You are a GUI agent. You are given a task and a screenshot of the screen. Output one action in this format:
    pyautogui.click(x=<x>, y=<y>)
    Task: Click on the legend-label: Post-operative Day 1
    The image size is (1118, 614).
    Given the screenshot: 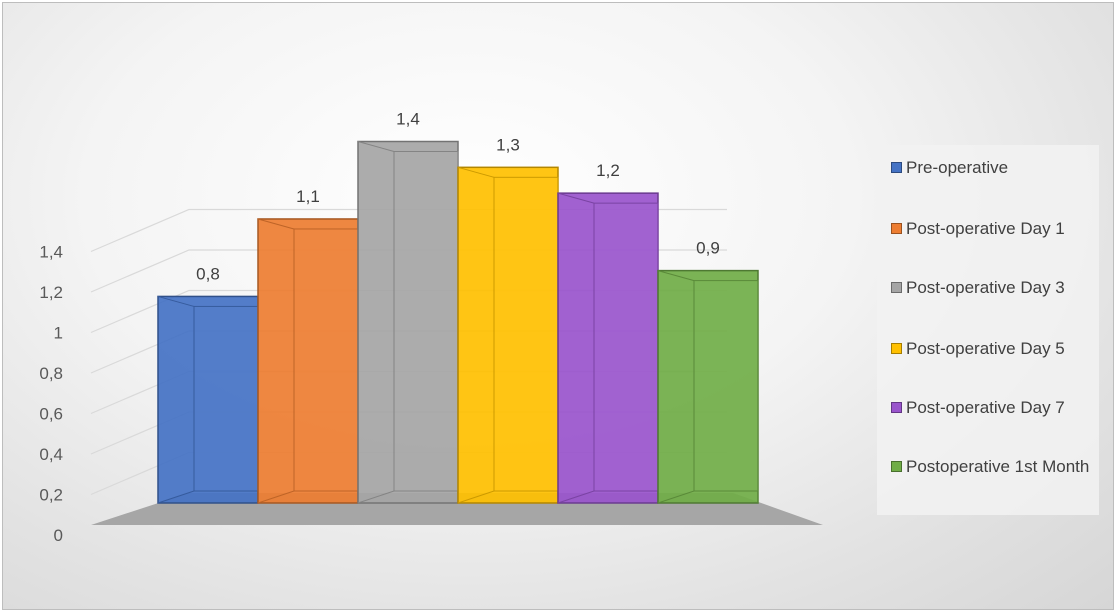 What is the action you would take?
    pyautogui.click(x=985, y=228)
    